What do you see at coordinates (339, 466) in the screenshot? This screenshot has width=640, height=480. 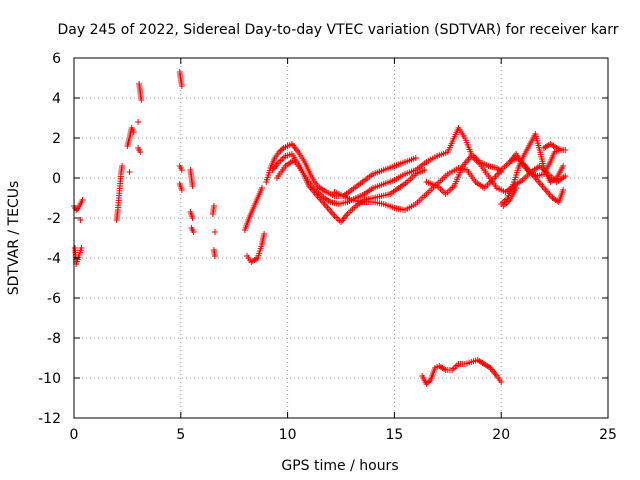 I see `x-axis-label: GPS time / hours` at bounding box center [339, 466].